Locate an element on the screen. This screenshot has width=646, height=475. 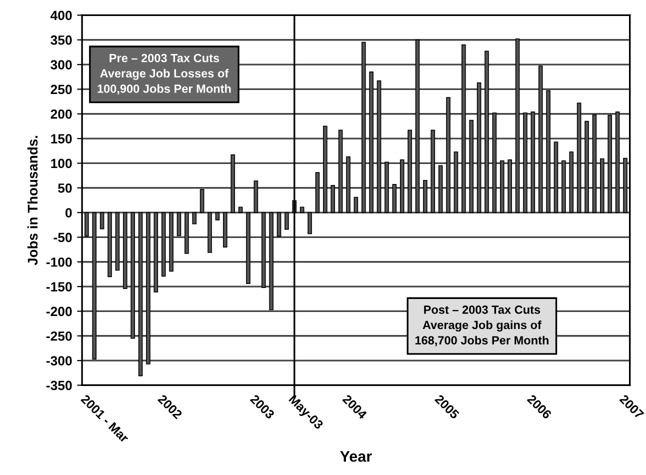
y-tick-label: 0 is located at coordinates (69, 213).